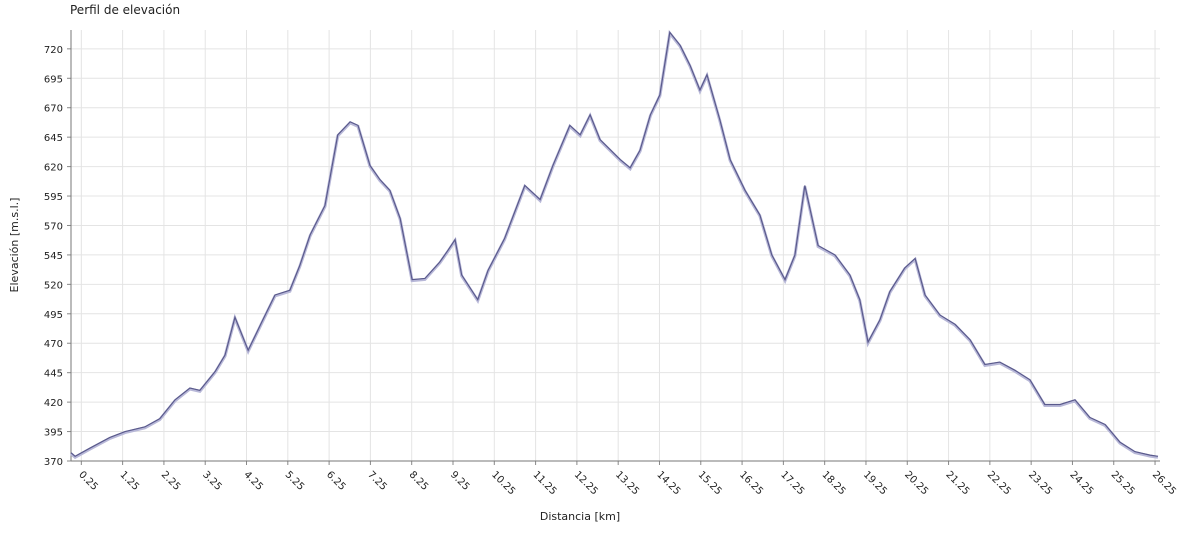 The width and height of the screenshot is (1183, 534). I want to click on x-tick-label: 25.25, so click(1123, 483).